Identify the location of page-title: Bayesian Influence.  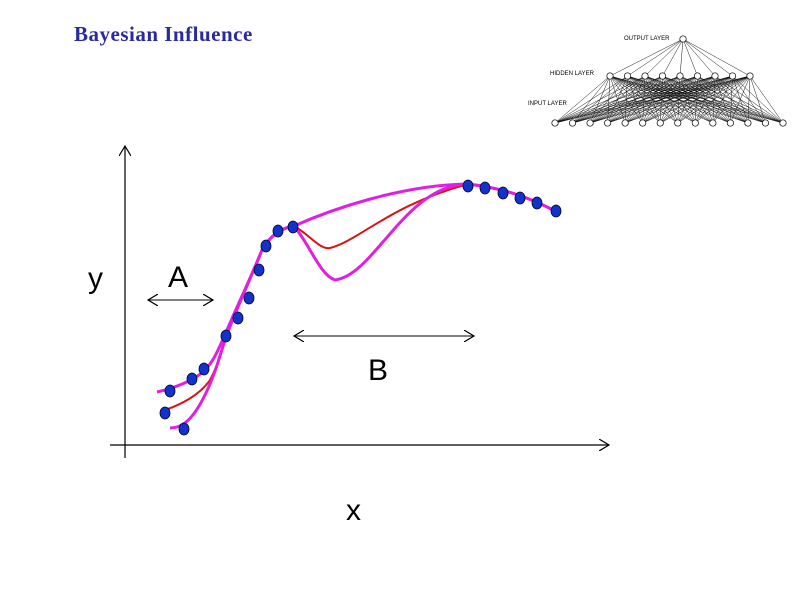
(163, 34).